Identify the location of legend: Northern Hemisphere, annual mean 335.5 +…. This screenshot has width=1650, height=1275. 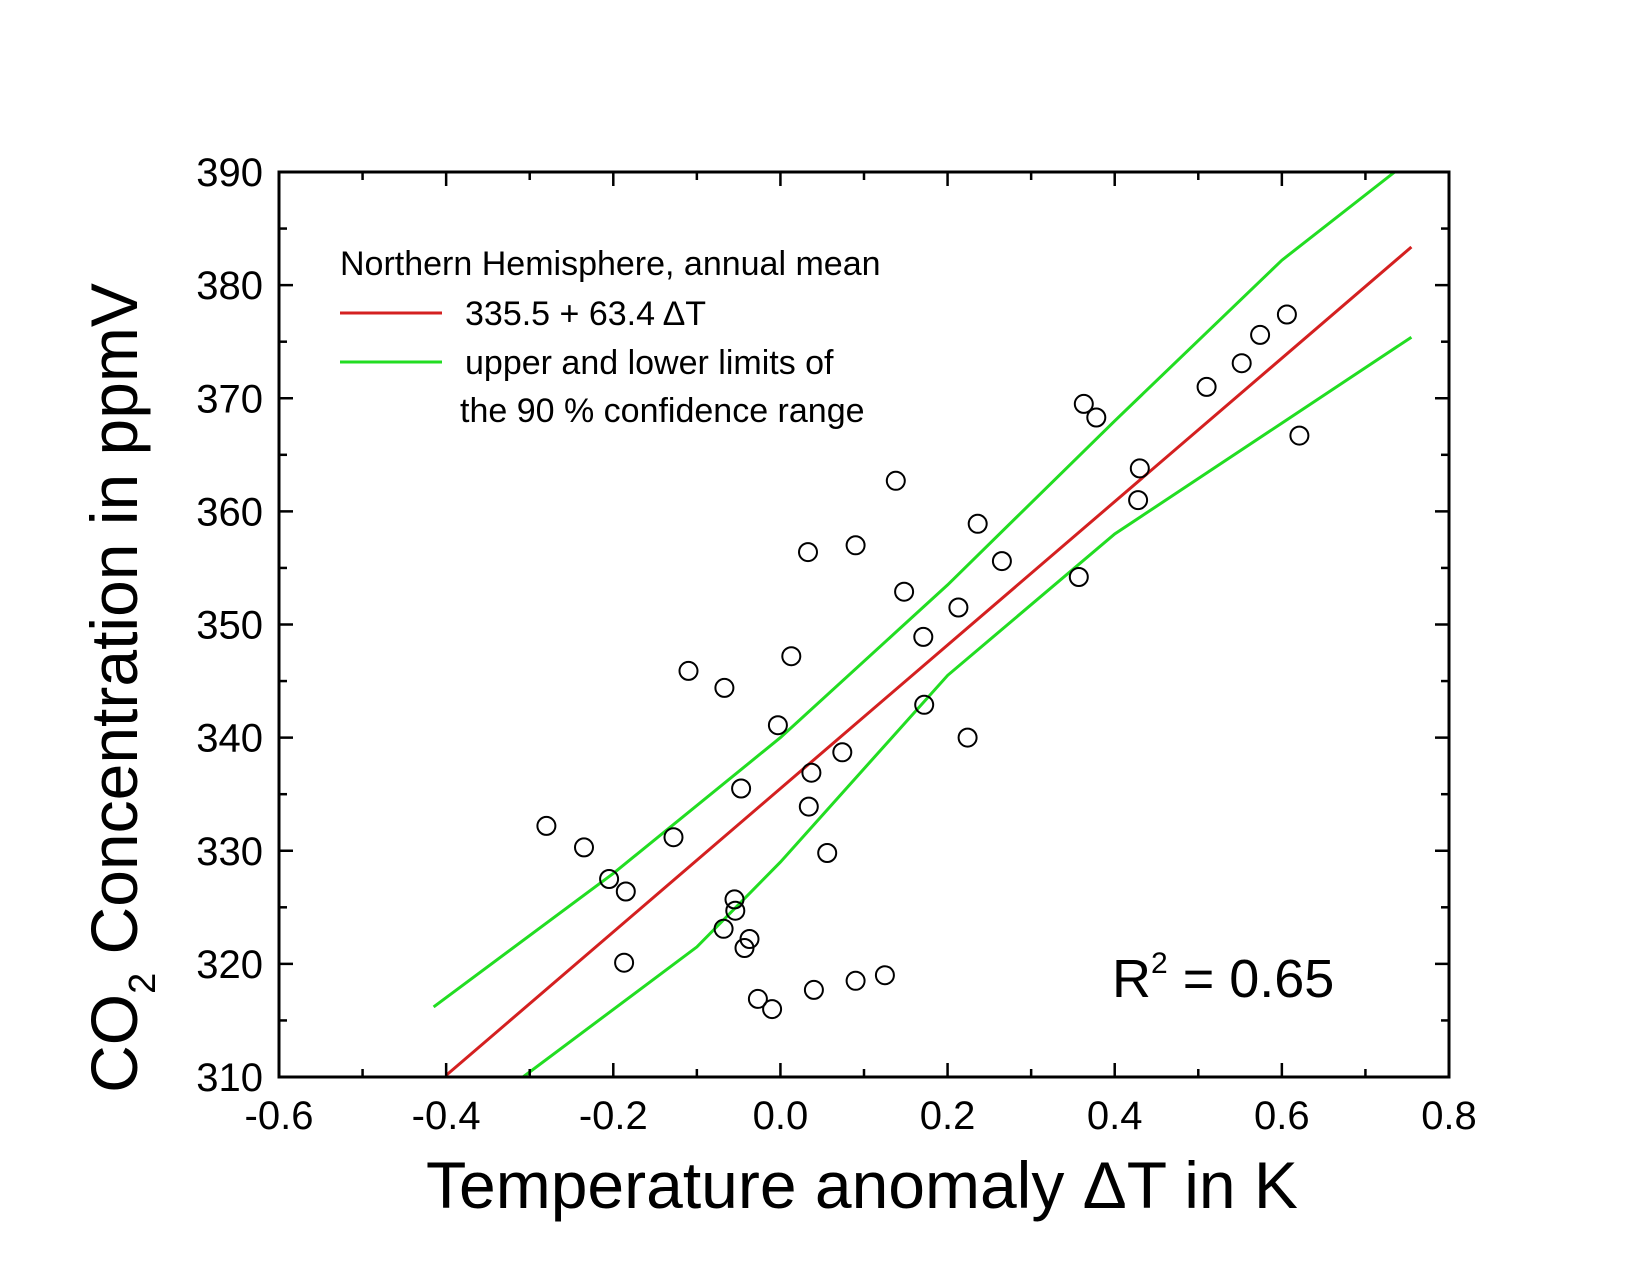
(610, 337).